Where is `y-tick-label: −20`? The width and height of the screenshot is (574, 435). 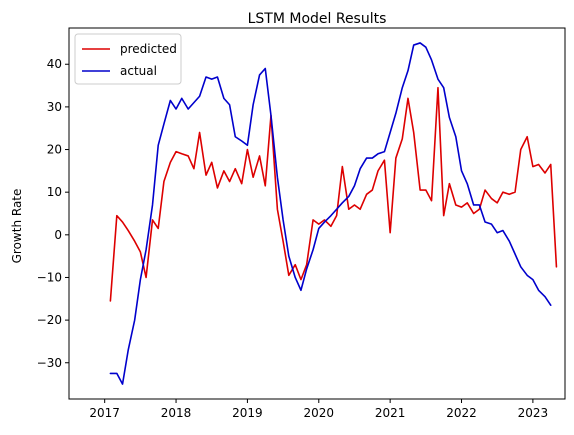
y-tick-label: −20 is located at coordinates (49, 320).